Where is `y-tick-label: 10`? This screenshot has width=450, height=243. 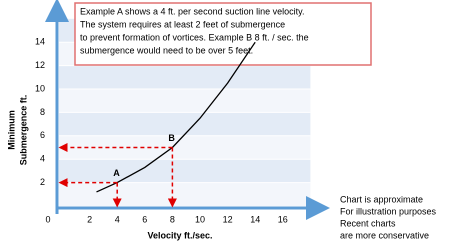 y-tick-label: 10 is located at coordinates (40, 88).